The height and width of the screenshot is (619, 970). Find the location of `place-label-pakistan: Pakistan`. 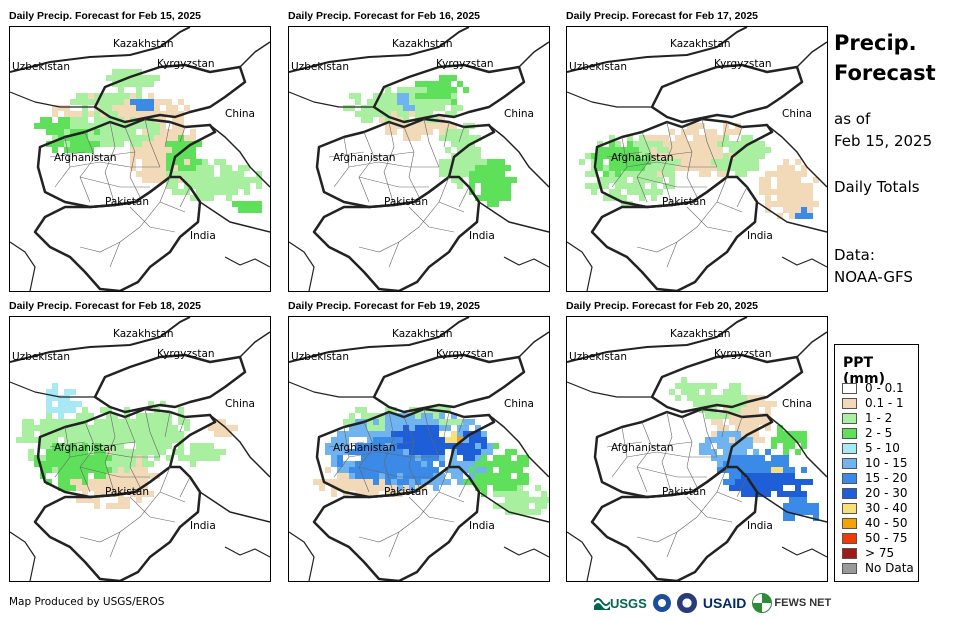

place-label-pakistan: Pakistan is located at coordinates (127, 492).